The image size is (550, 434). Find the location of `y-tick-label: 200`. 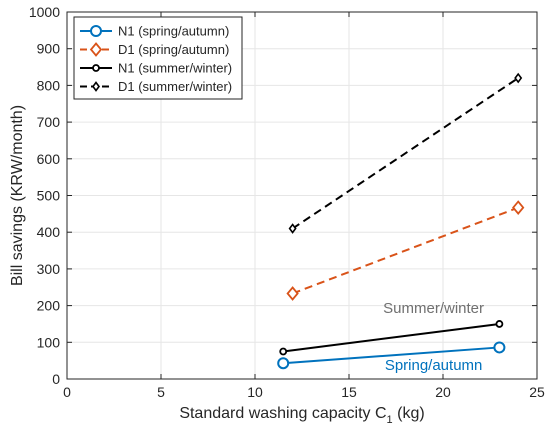

y-tick-label: 200 is located at coordinates (49, 306).